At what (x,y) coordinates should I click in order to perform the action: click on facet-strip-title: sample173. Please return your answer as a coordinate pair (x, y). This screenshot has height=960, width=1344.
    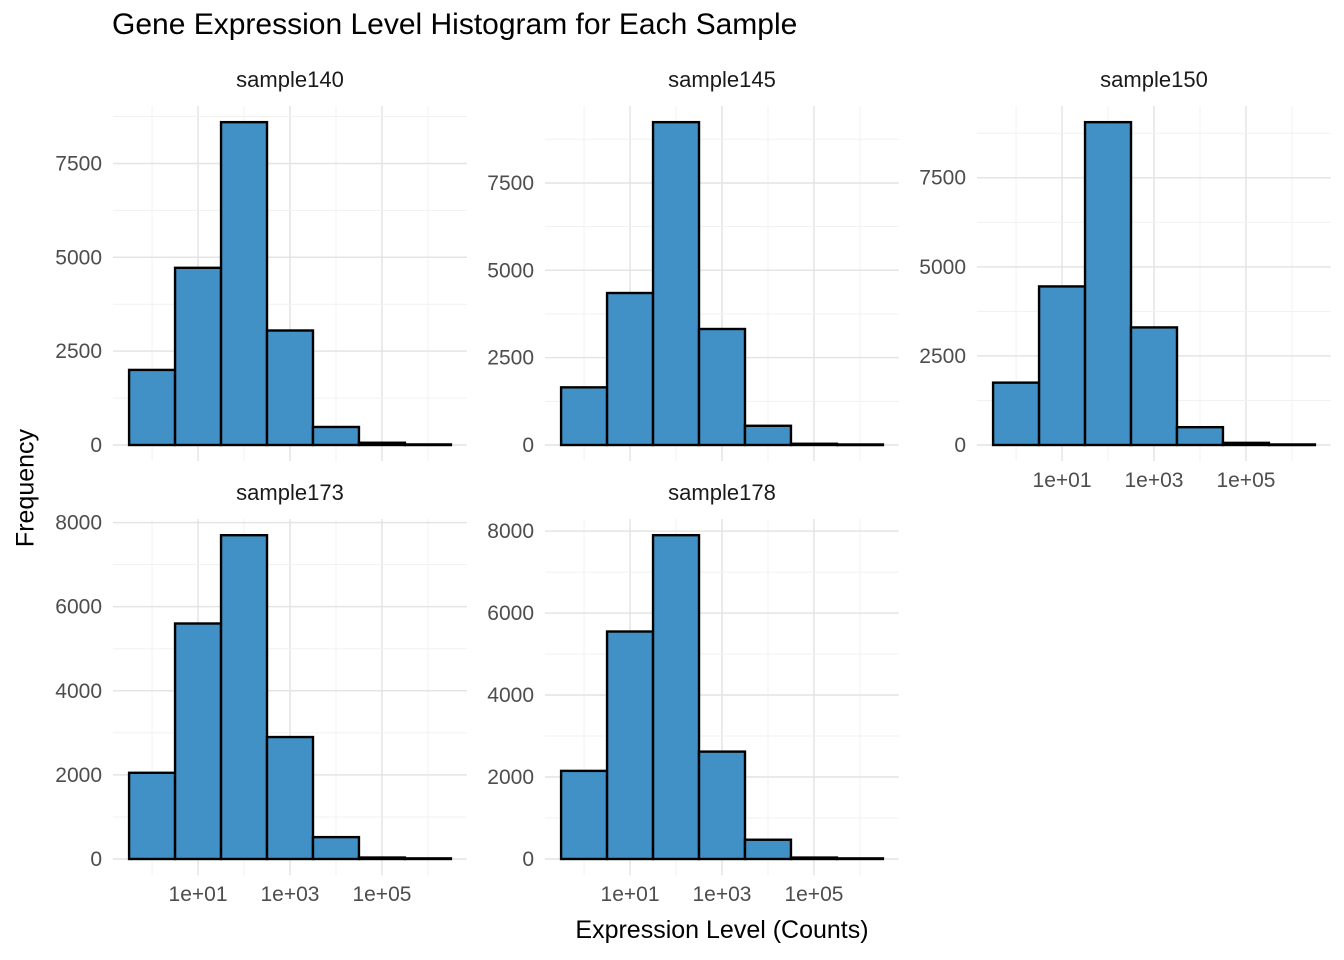
    Looking at the image, I should click on (290, 492).